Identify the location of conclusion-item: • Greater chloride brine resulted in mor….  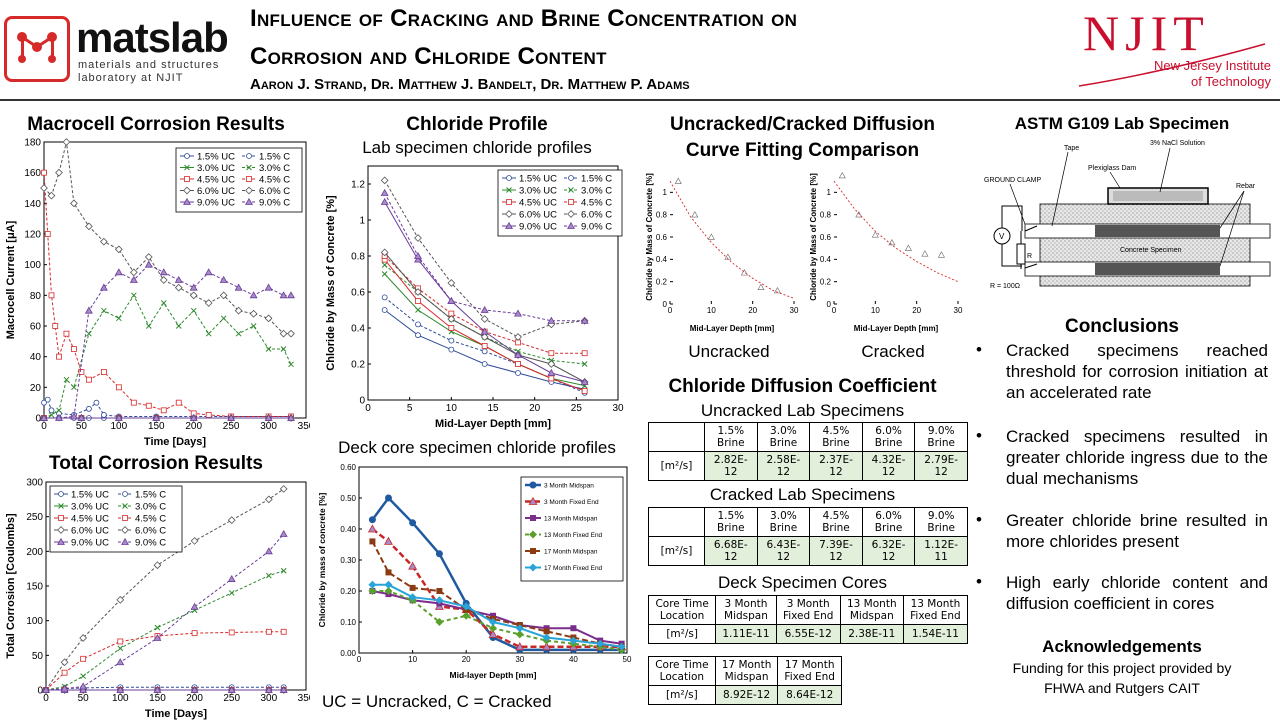
(1122, 531).